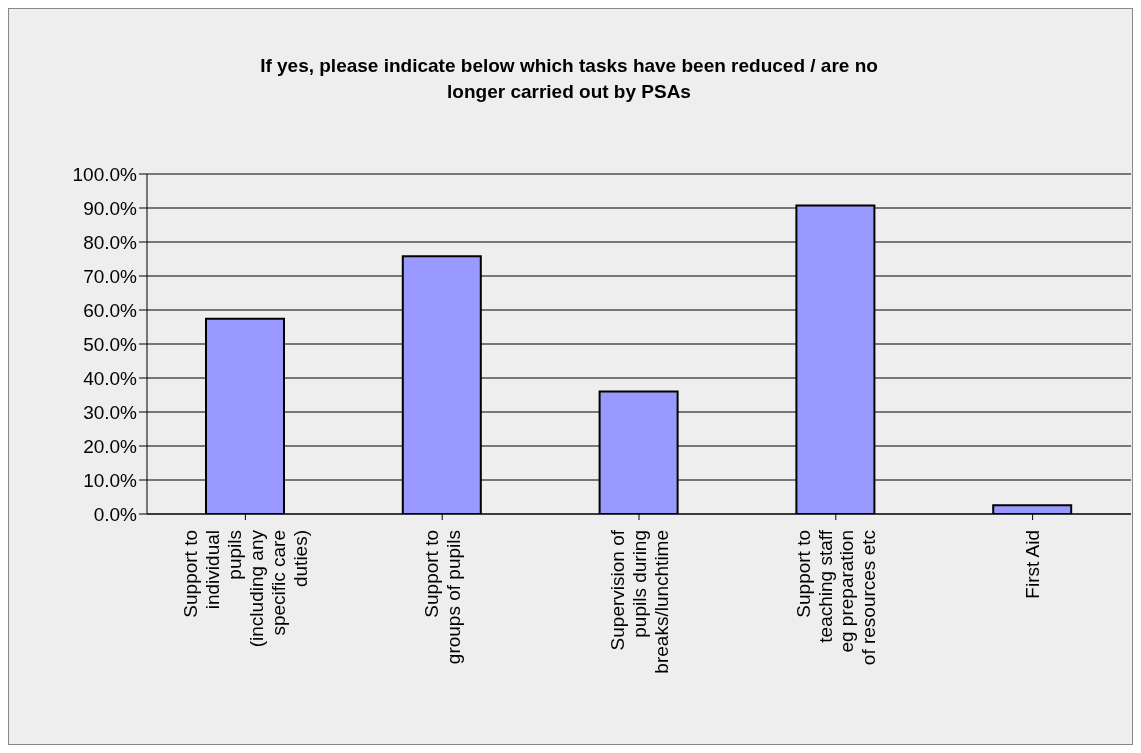 Image resolution: width=1141 pixels, height=753 pixels. Describe the element at coordinates (110, 242) in the screenshot. I see `y-tick-label: 80.0%` at that location.